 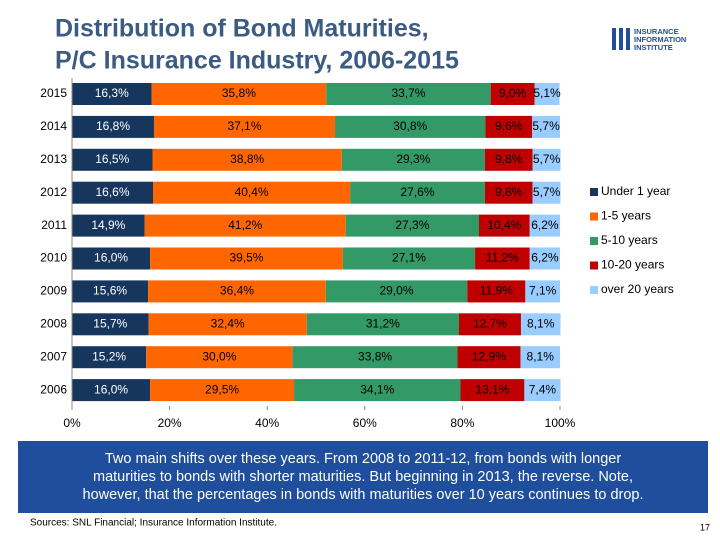 I want to click on value-label: 38,8%, so click(x=247, y=159).